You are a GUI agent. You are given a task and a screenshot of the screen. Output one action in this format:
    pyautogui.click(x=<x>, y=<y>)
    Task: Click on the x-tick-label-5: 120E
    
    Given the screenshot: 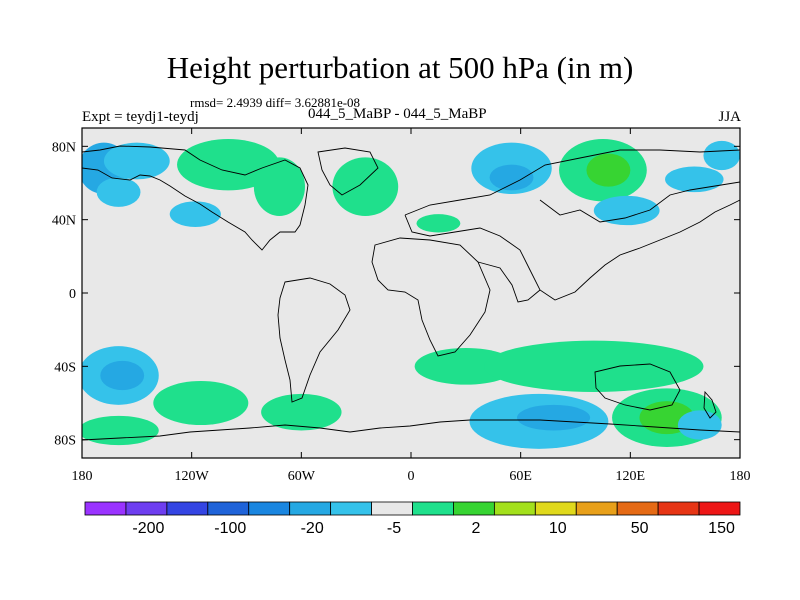 What is the action you would take?
    pyautogui.click(x=631, y=476)
    